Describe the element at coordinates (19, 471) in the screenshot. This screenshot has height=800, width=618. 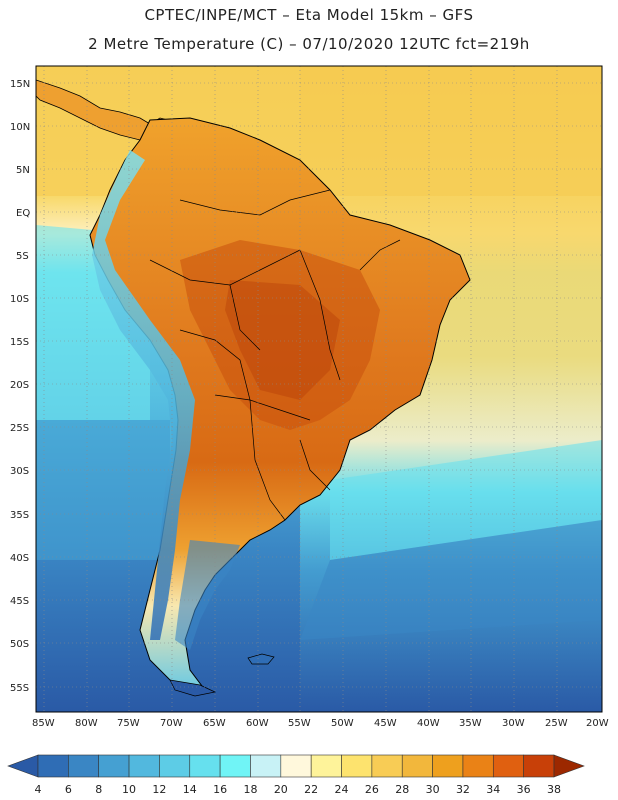
I see `lat-label: 30S` at that location.